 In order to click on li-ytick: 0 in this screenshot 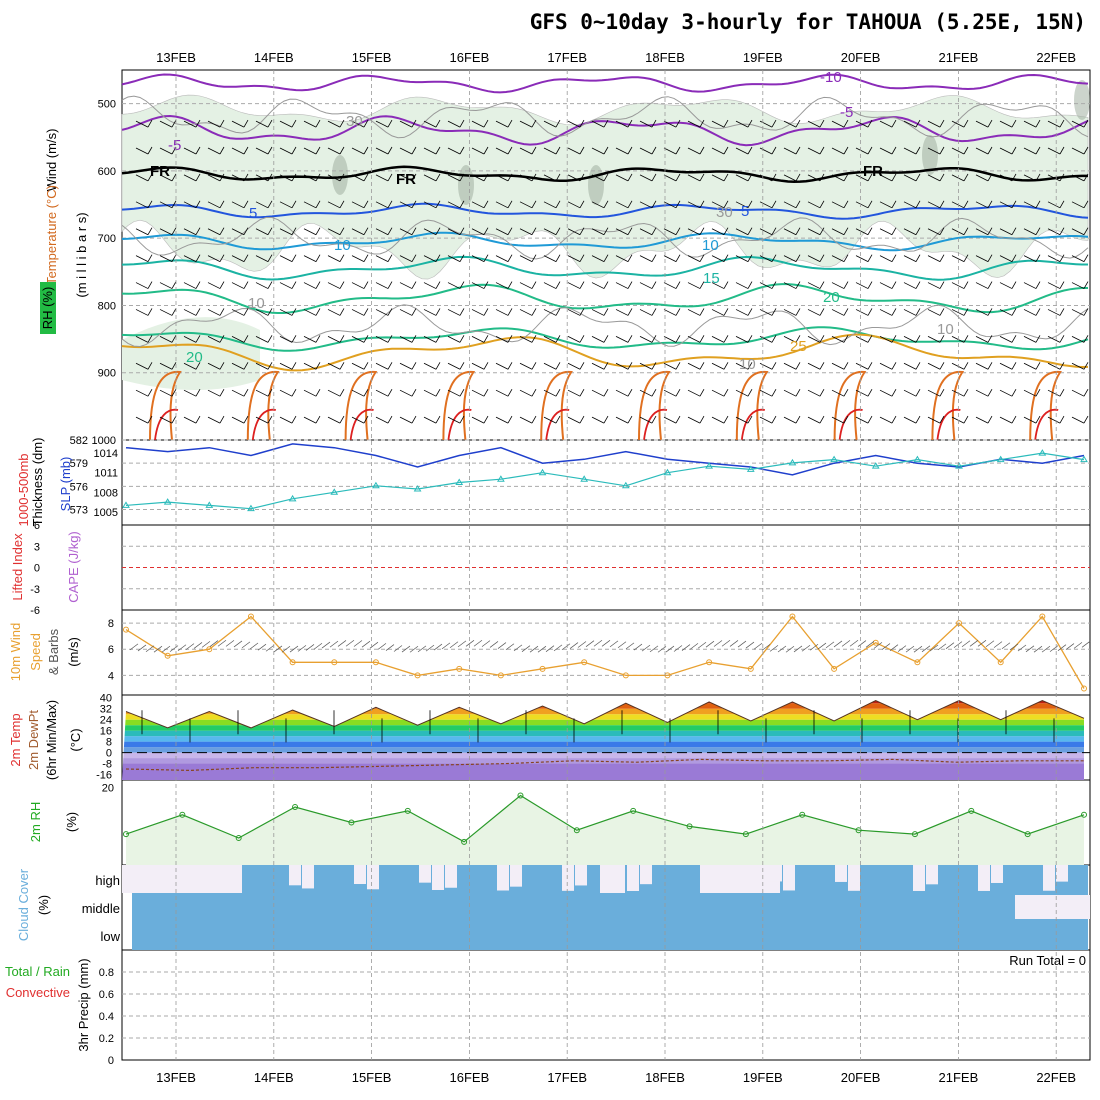, I will do `click(37, 569)`.